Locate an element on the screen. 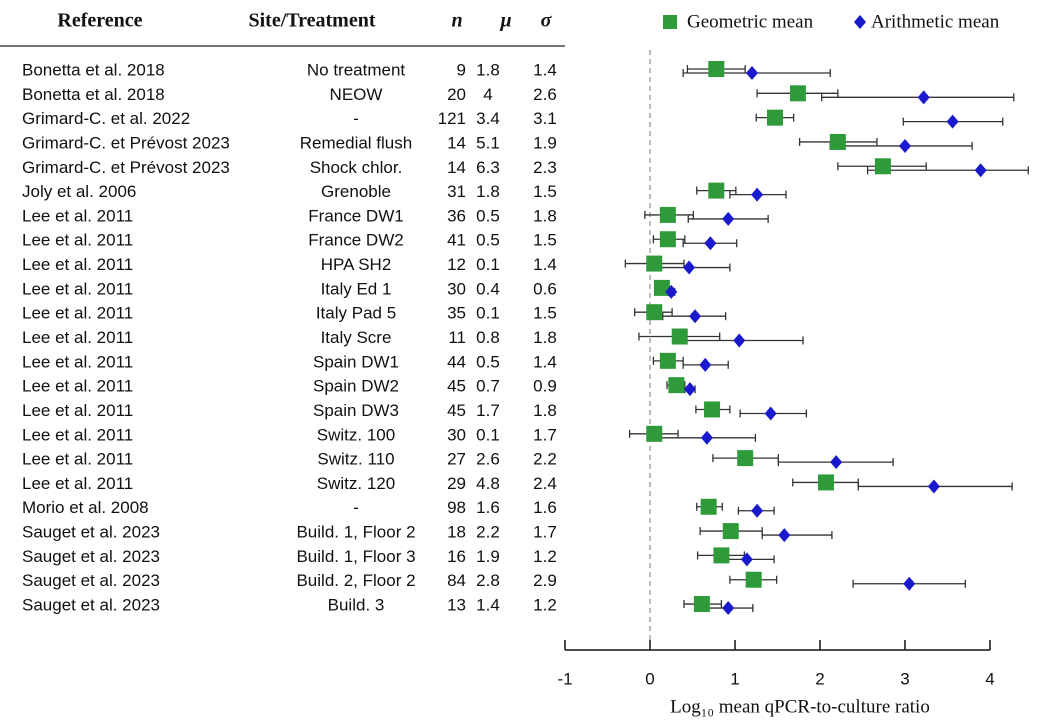  site: Italy Pad 5 is located at coordinates (356, 313).